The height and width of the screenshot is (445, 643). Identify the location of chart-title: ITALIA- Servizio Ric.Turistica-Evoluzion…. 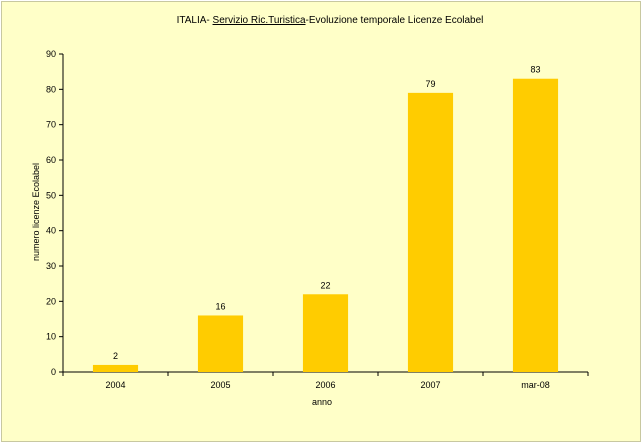
(321, 20).